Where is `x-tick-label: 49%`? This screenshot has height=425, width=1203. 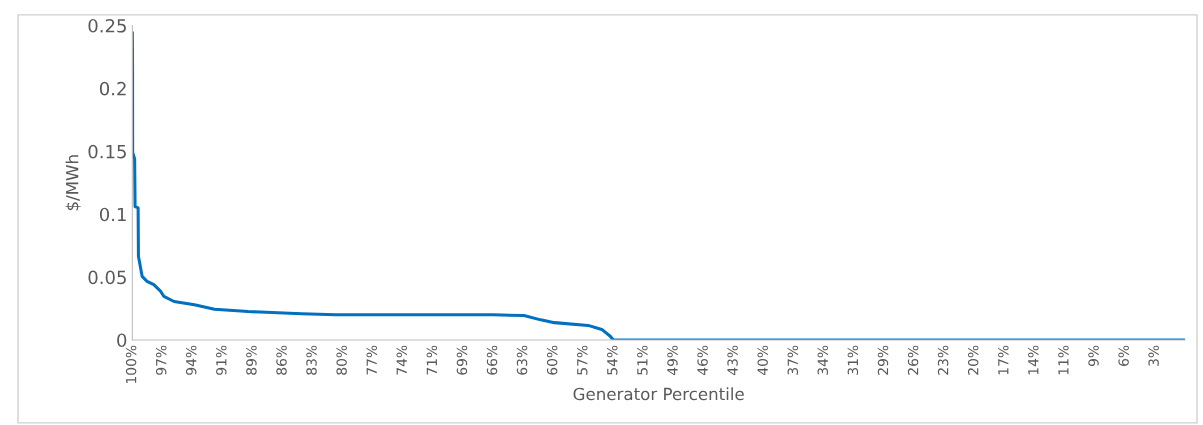 x-tick-label: 49% is located at coordinates (672, 360).